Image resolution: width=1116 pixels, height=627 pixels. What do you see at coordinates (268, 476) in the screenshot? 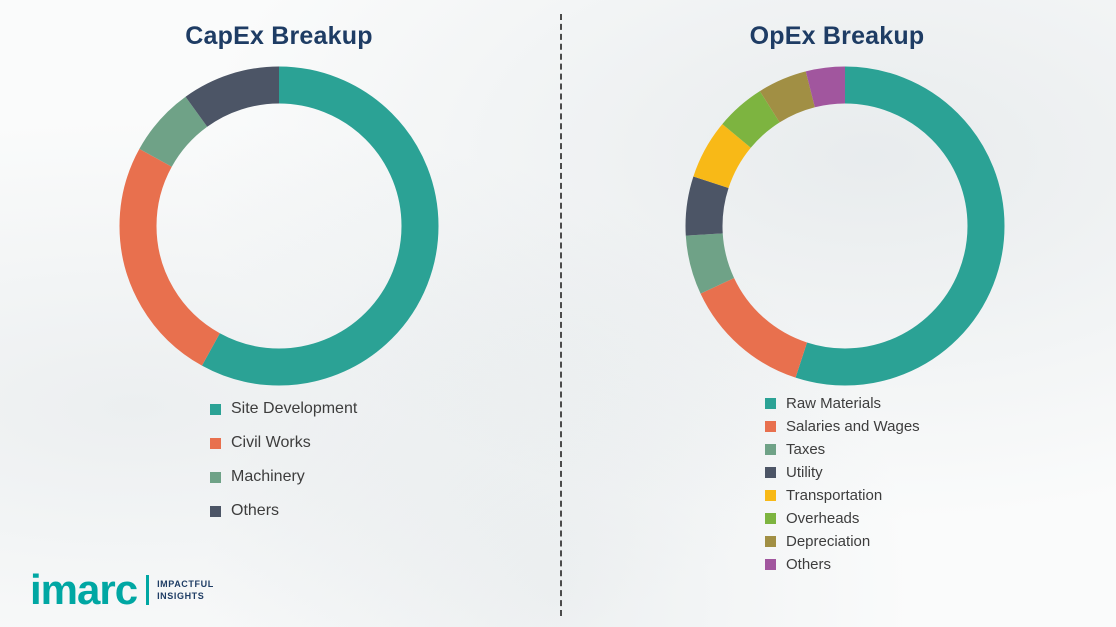
I see `legend-label: Machinery` at bounding box center [268, 476].